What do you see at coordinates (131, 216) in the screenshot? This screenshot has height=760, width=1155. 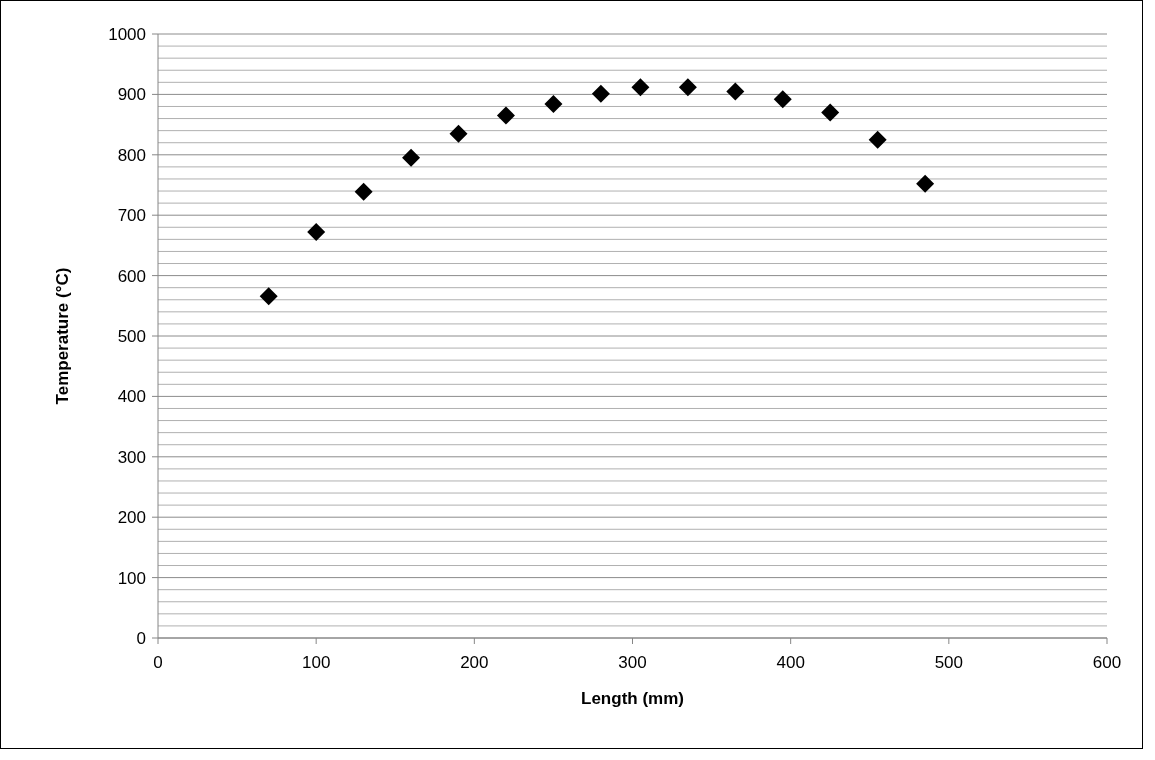 I see `y-tick-label: 700` at bounding box center [131, 216].